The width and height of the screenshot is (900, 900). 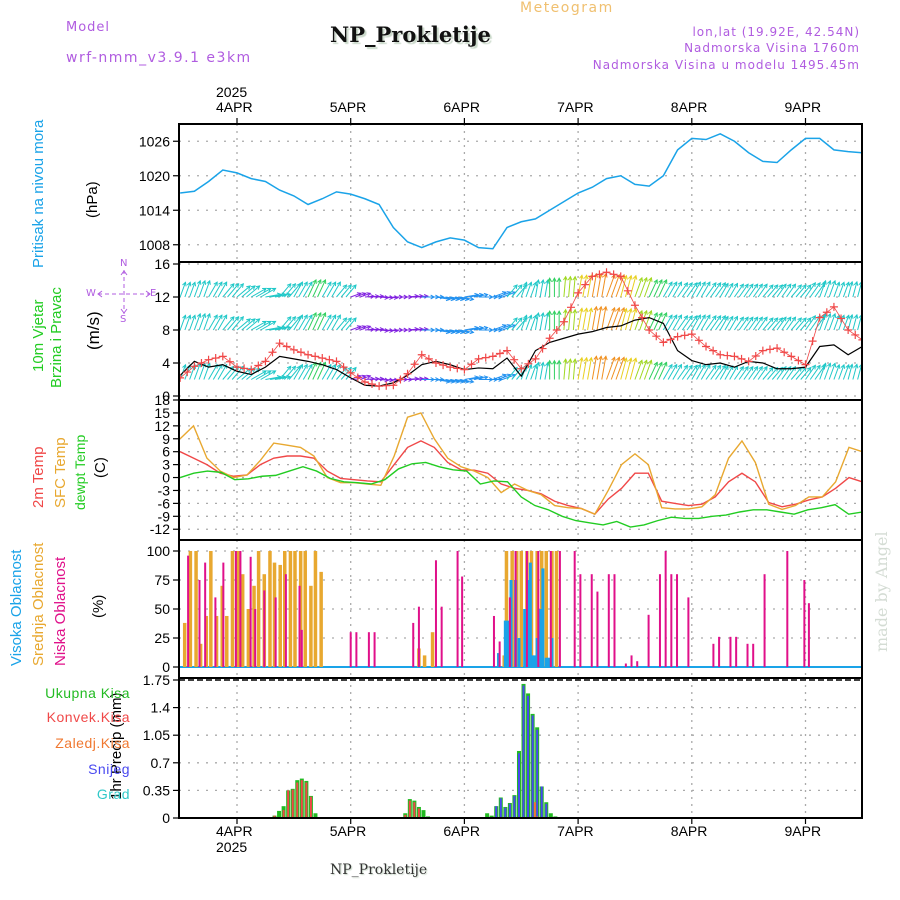 I want to click on precipitation-ytick-label: 0.35, so click(x=156, y=790).